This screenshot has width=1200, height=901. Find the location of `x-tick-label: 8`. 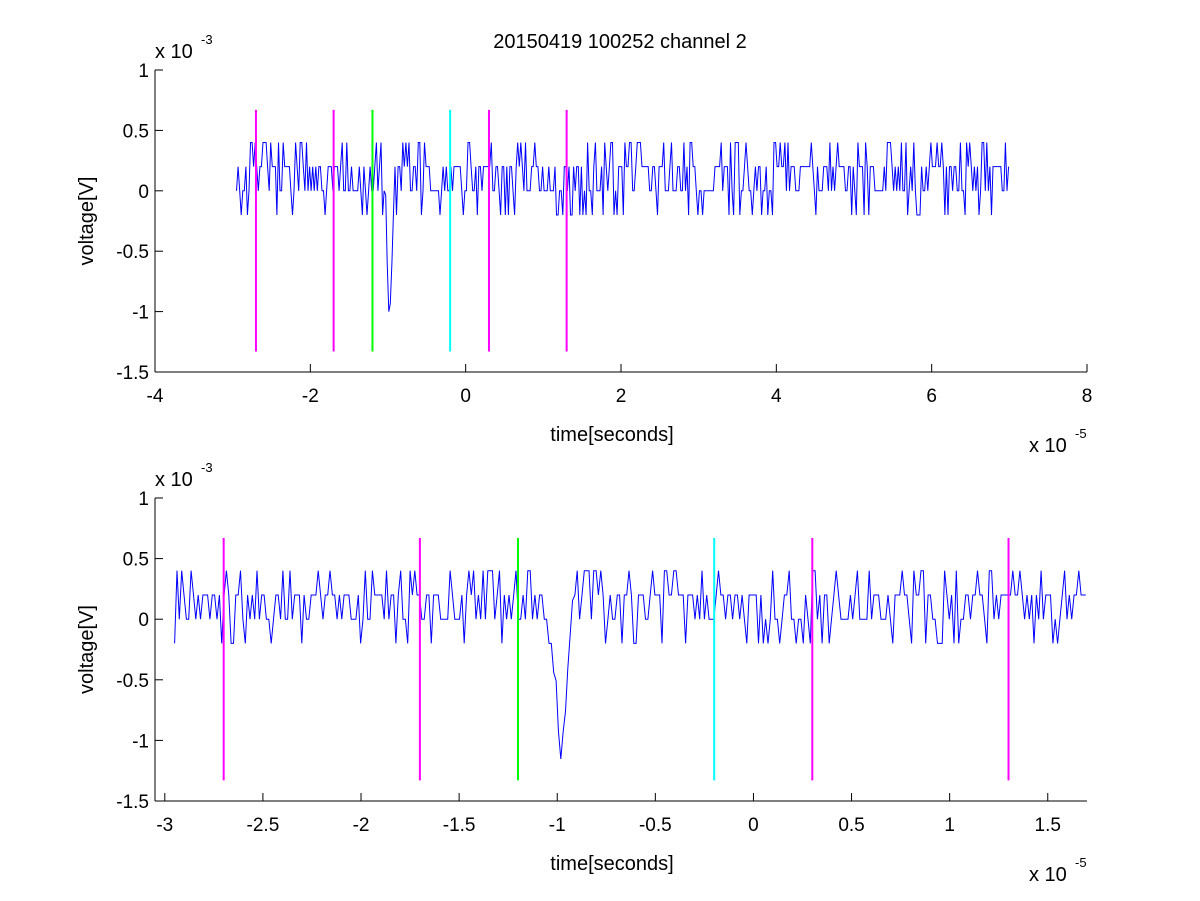

x-tick-label: 8 is located at coordinates (1087, 396).